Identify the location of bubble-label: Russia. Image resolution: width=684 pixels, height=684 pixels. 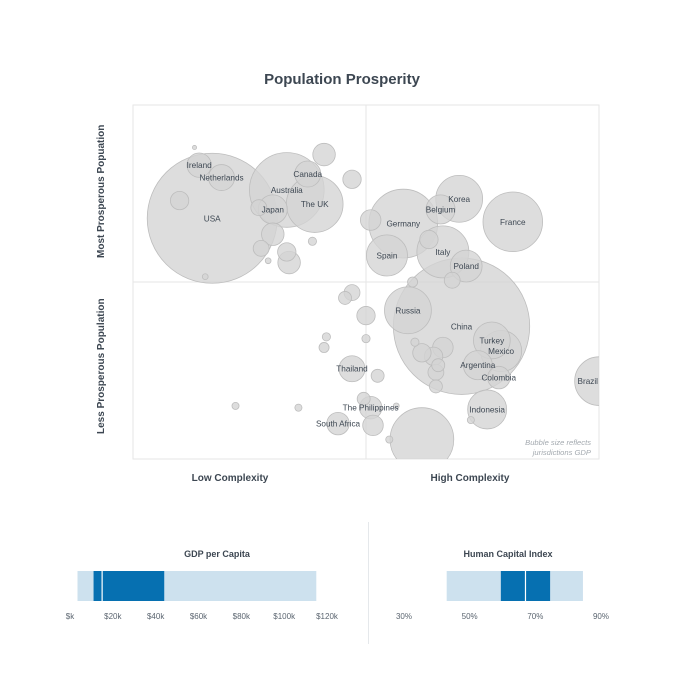
(407, 310).